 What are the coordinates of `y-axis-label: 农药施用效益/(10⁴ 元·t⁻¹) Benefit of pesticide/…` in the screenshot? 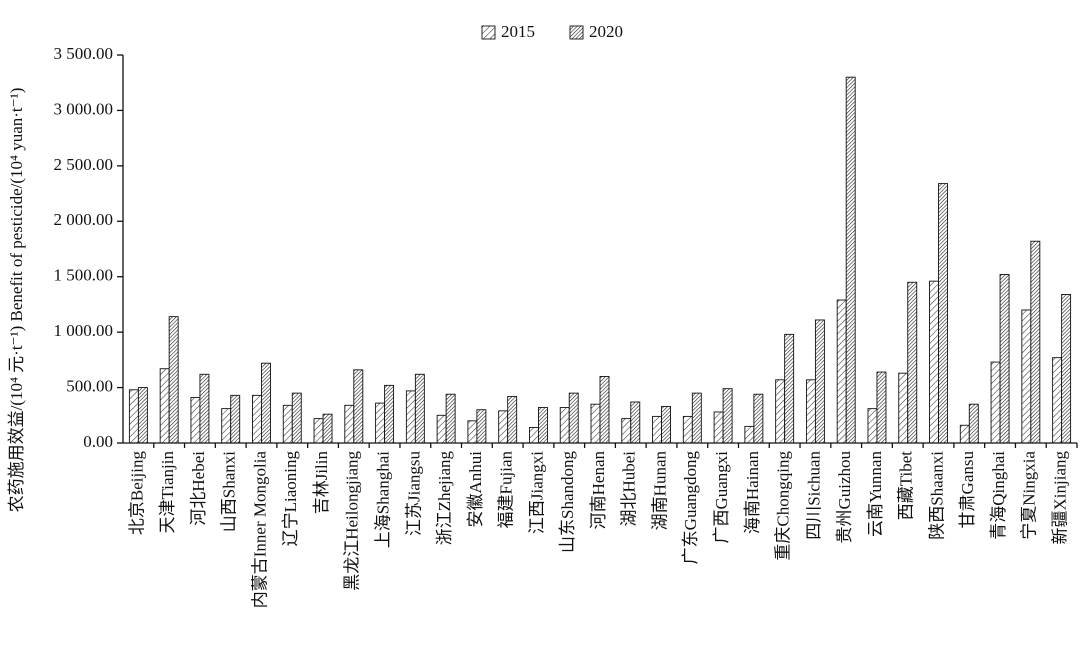 It's located at (16, 300).